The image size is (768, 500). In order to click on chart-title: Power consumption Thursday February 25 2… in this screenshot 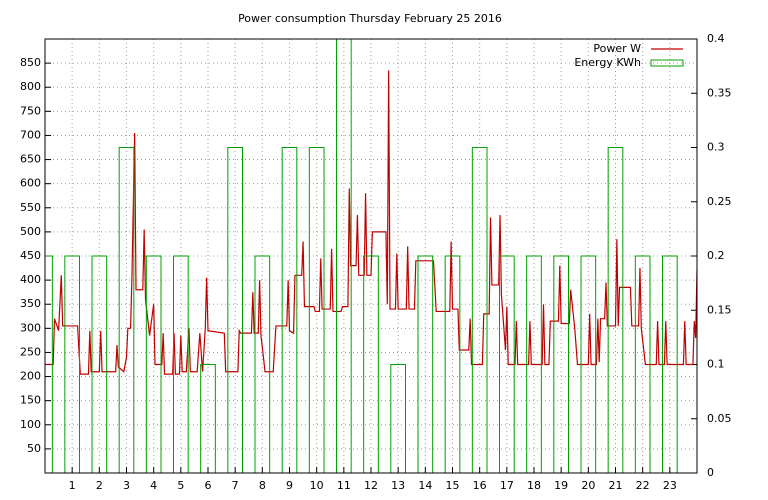, I will do `click(370, 18)`.